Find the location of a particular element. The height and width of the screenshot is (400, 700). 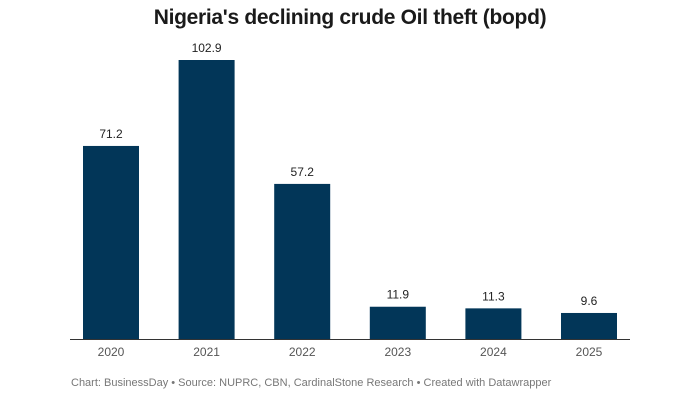

x-tick-label: 2023 is located at coordinates (397, 352).